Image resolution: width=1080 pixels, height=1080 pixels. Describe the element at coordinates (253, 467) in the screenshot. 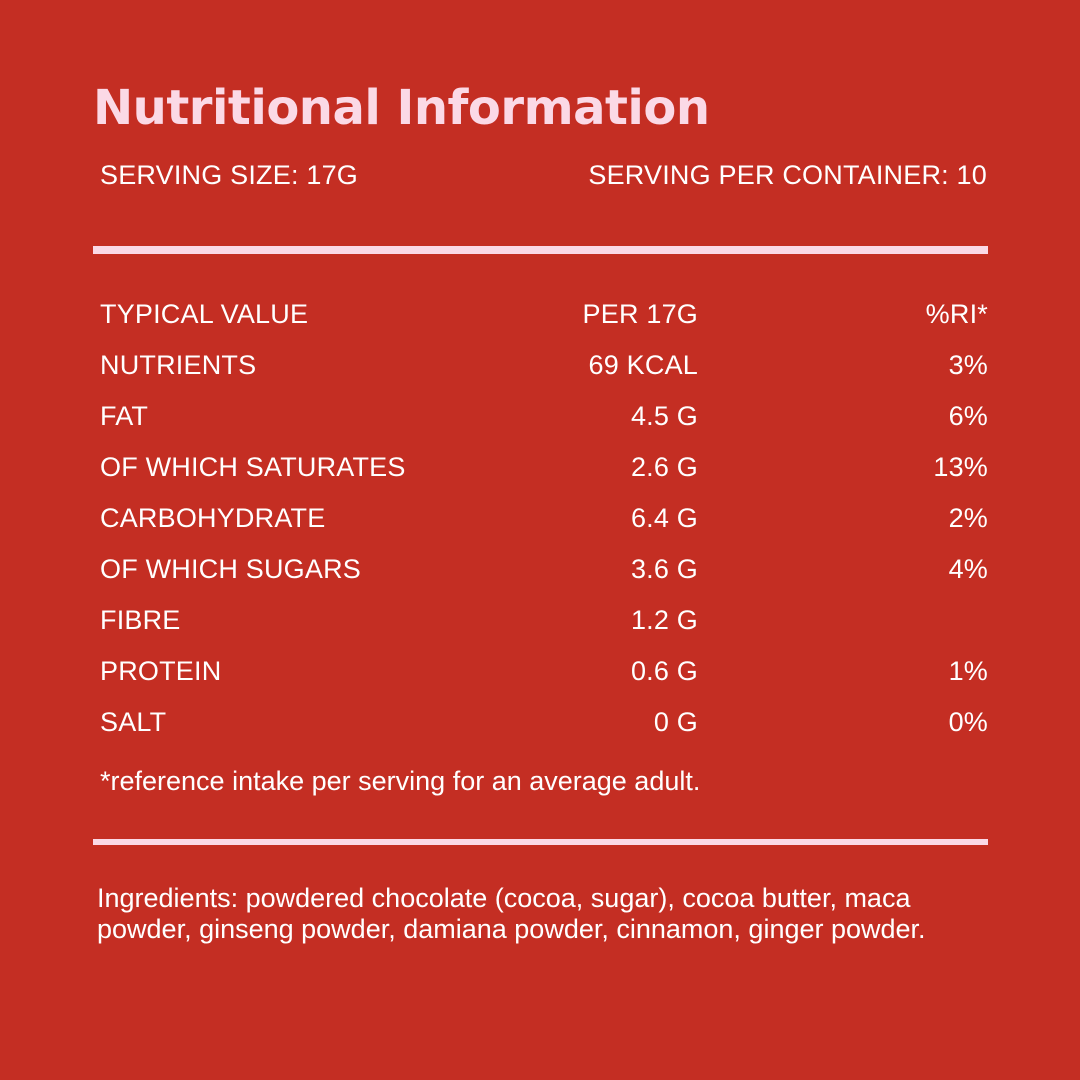

I see `nutrient-name: OF WHICH SATURATES` at that location.